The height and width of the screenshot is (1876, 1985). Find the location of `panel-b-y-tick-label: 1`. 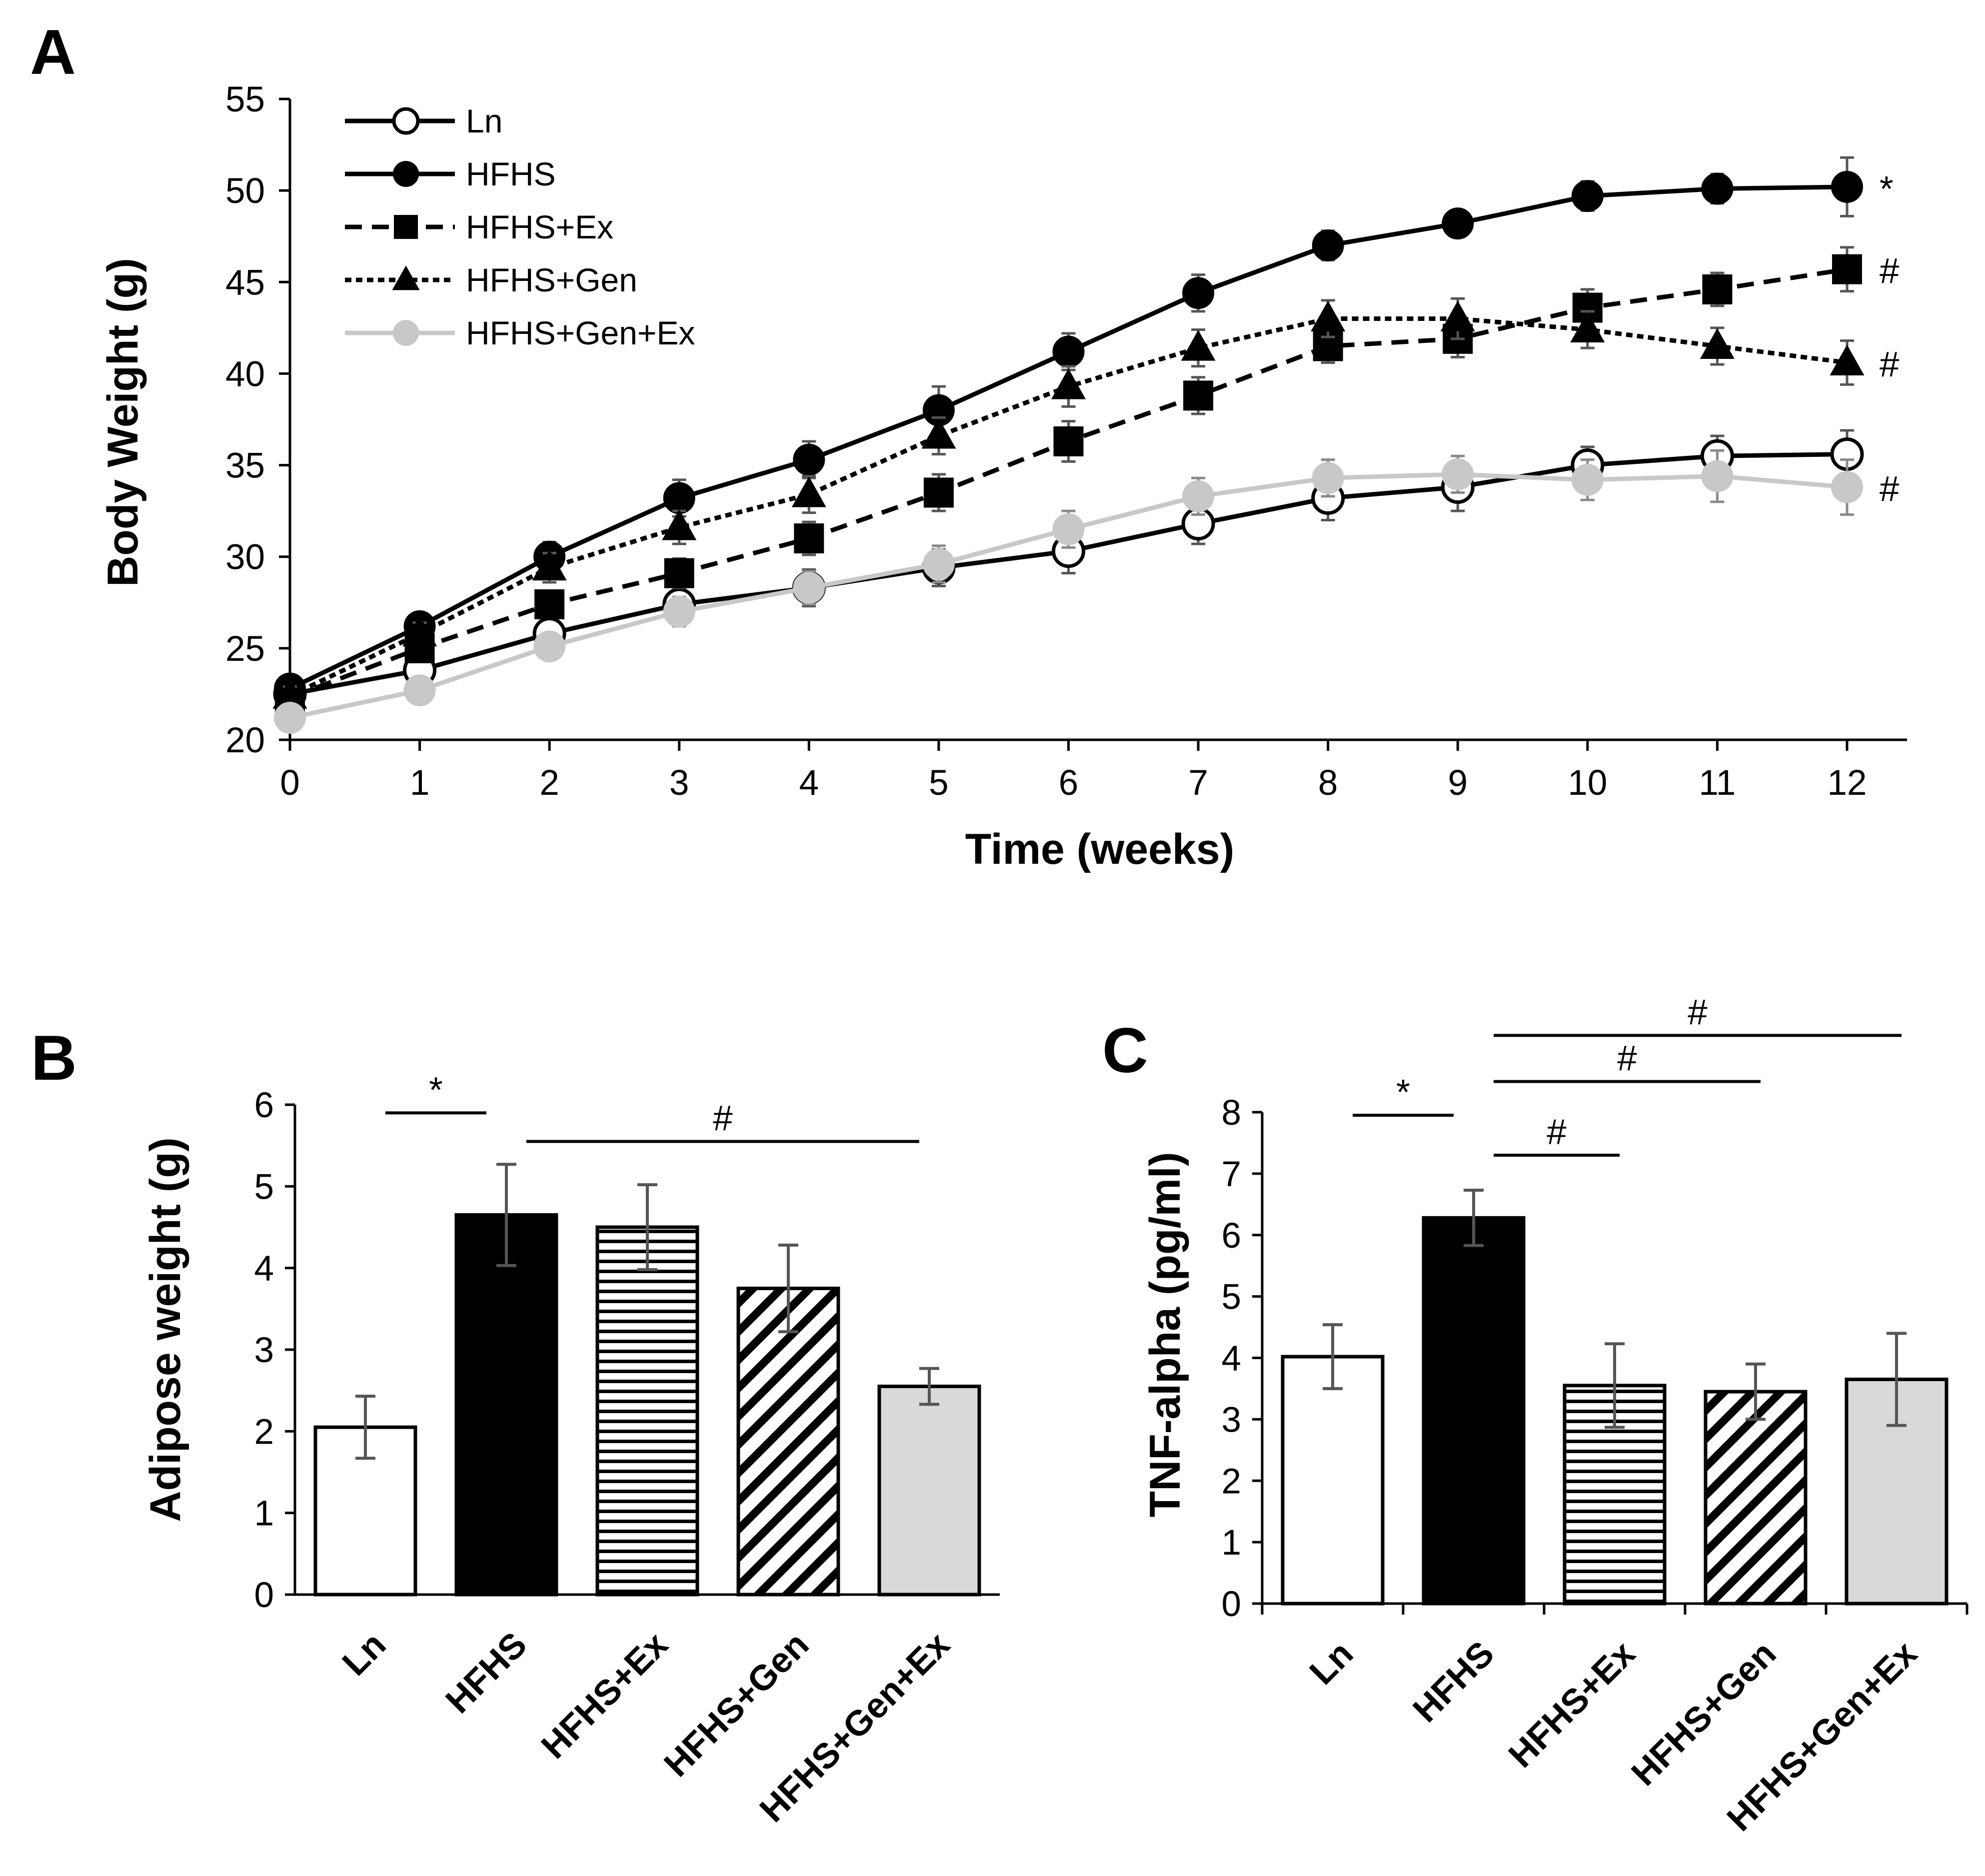

panel-b-y-tick-label: 1 is located at coordinates (264, 1514).